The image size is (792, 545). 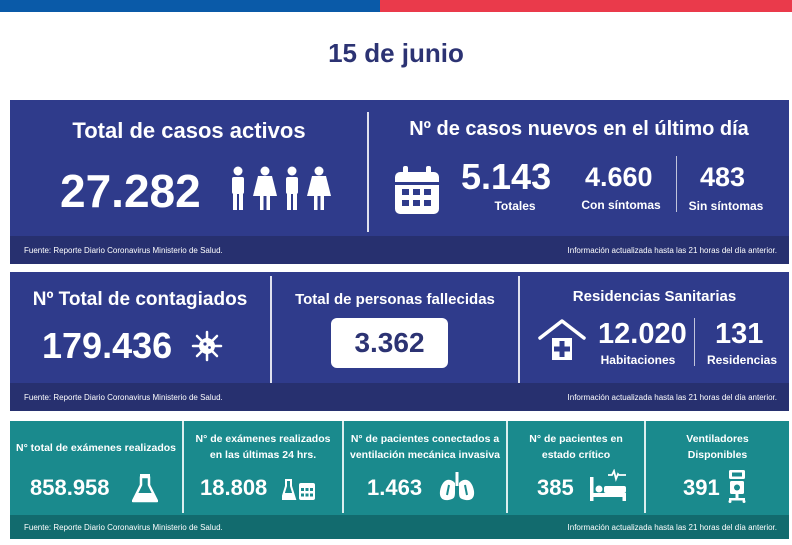 What do you see at coordinates (425, 455) in the screenshot?
I see `ventilacion-title-line2: ventilación mecánica invasiva` at bounding box center [425, 455].